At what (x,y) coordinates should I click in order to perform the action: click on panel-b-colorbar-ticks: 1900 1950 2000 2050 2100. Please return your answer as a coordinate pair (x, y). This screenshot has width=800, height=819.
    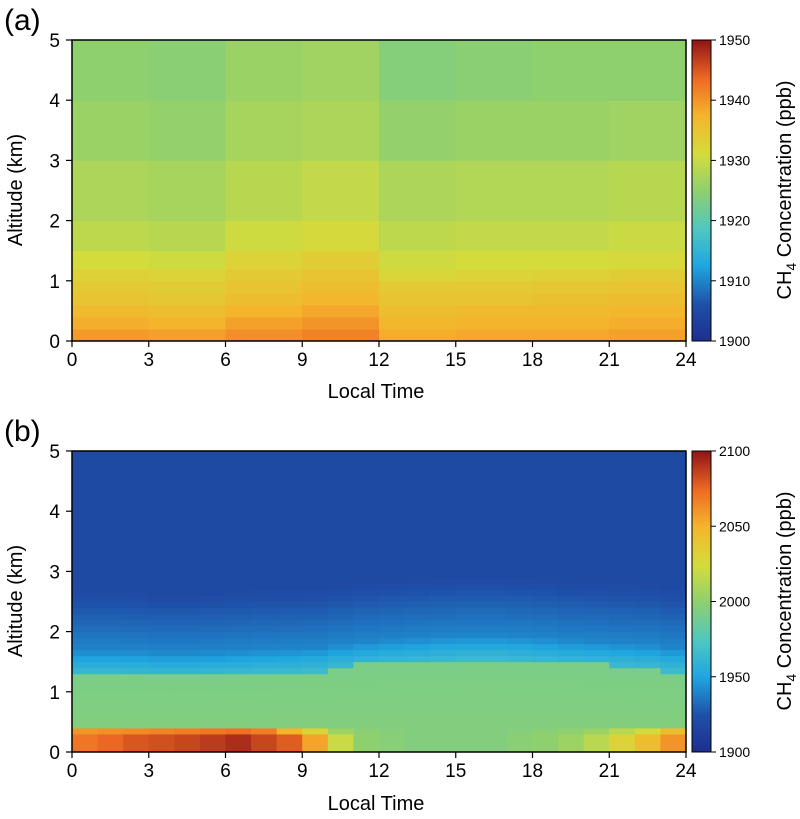
    Looking at the image, I should click on (730, 601).